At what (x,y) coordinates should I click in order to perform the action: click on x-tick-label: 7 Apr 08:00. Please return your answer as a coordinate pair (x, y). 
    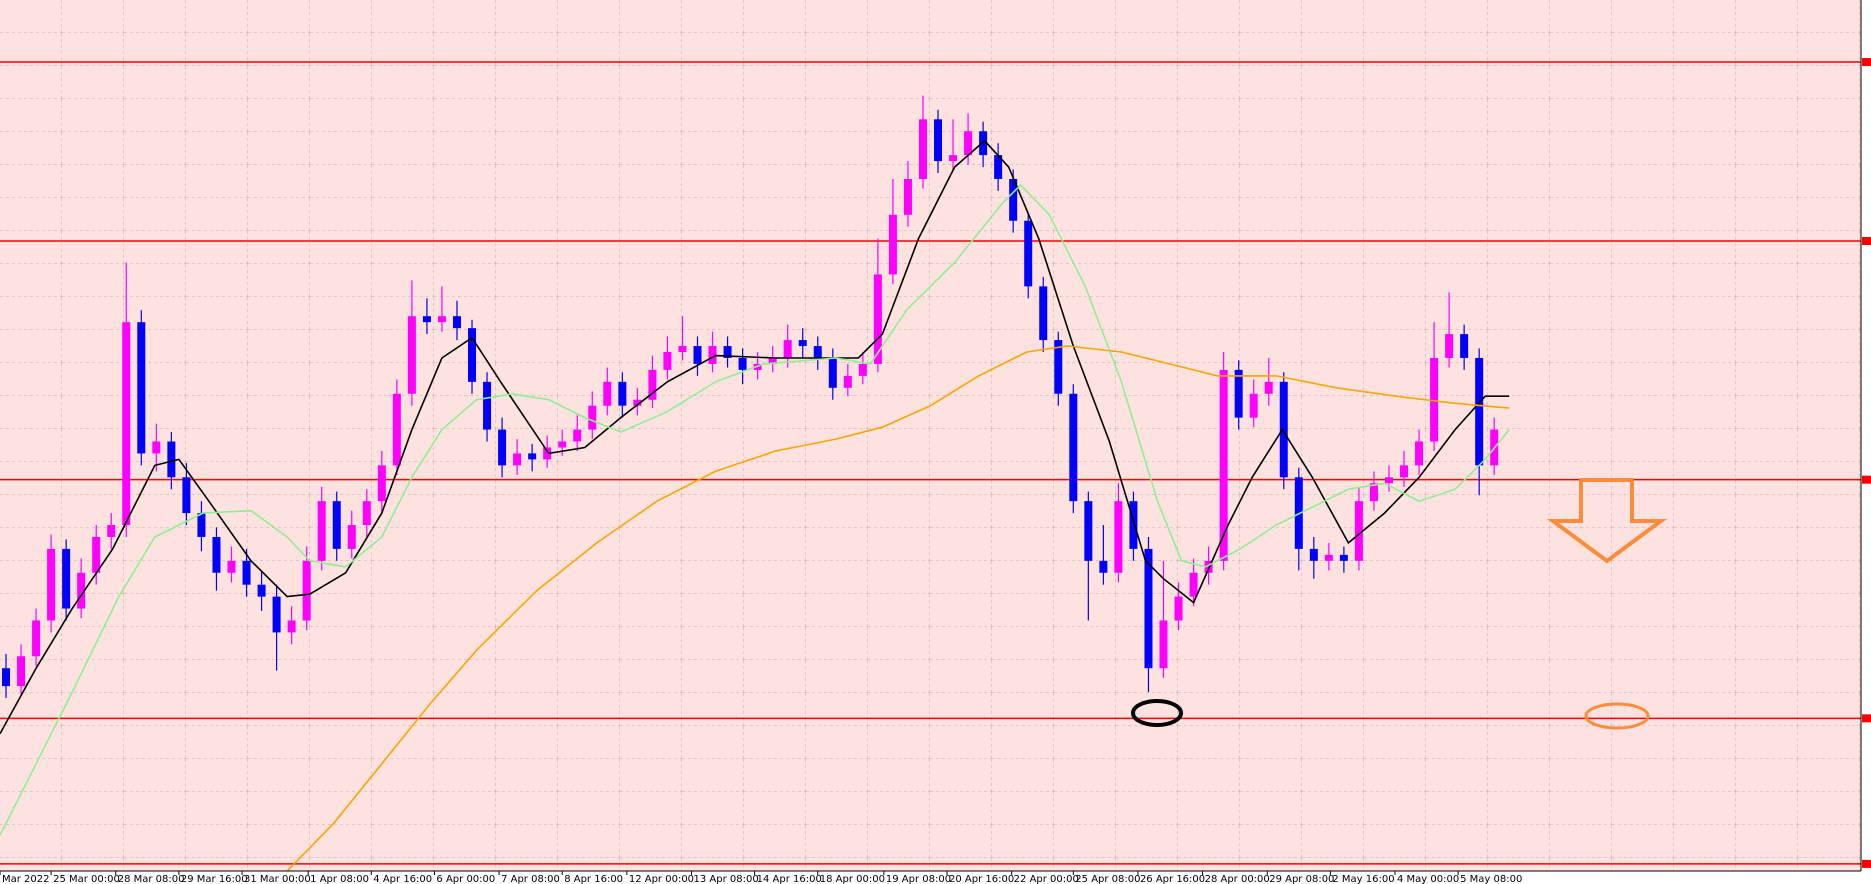
    Looking at the image, I should click on (530, 879).